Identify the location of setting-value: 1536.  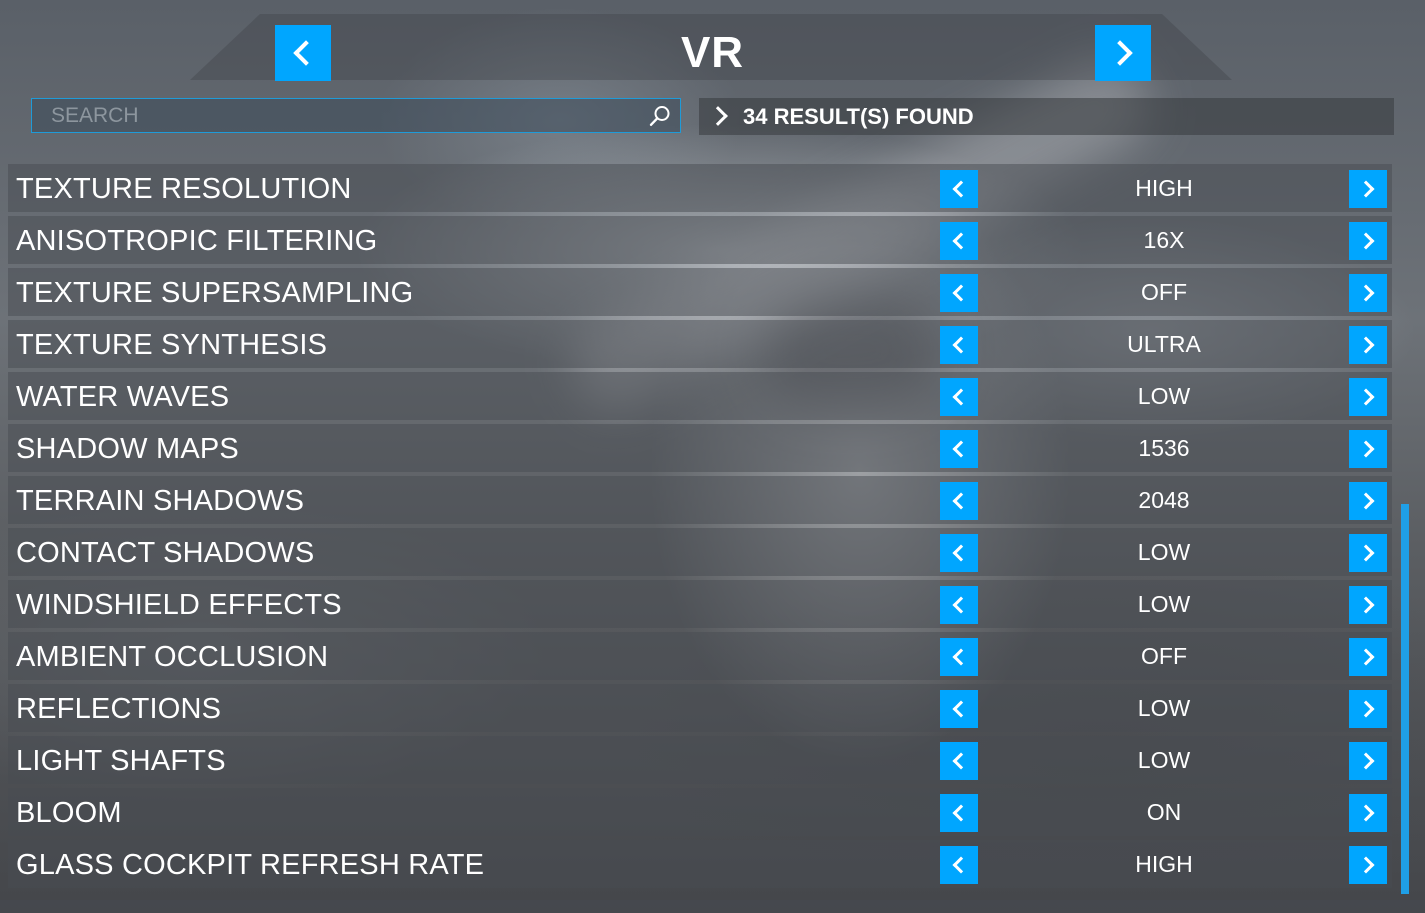
(1164, 448).